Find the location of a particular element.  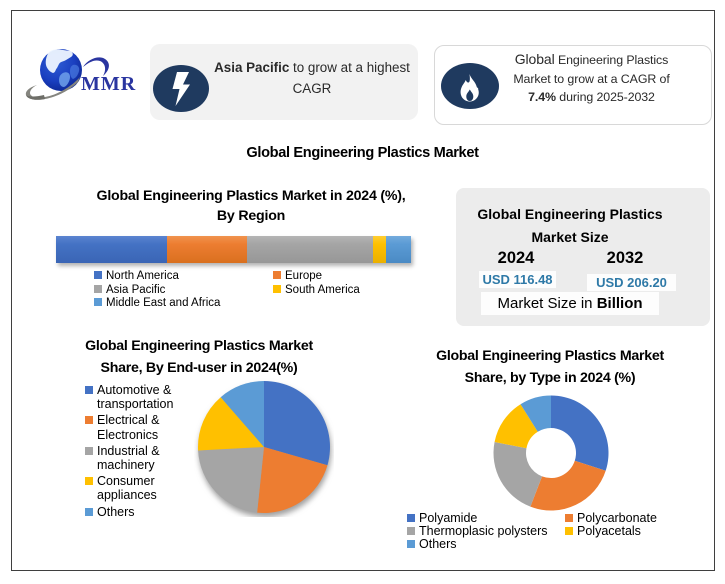

svg-text: MMR is located at coordinates (108, 84).